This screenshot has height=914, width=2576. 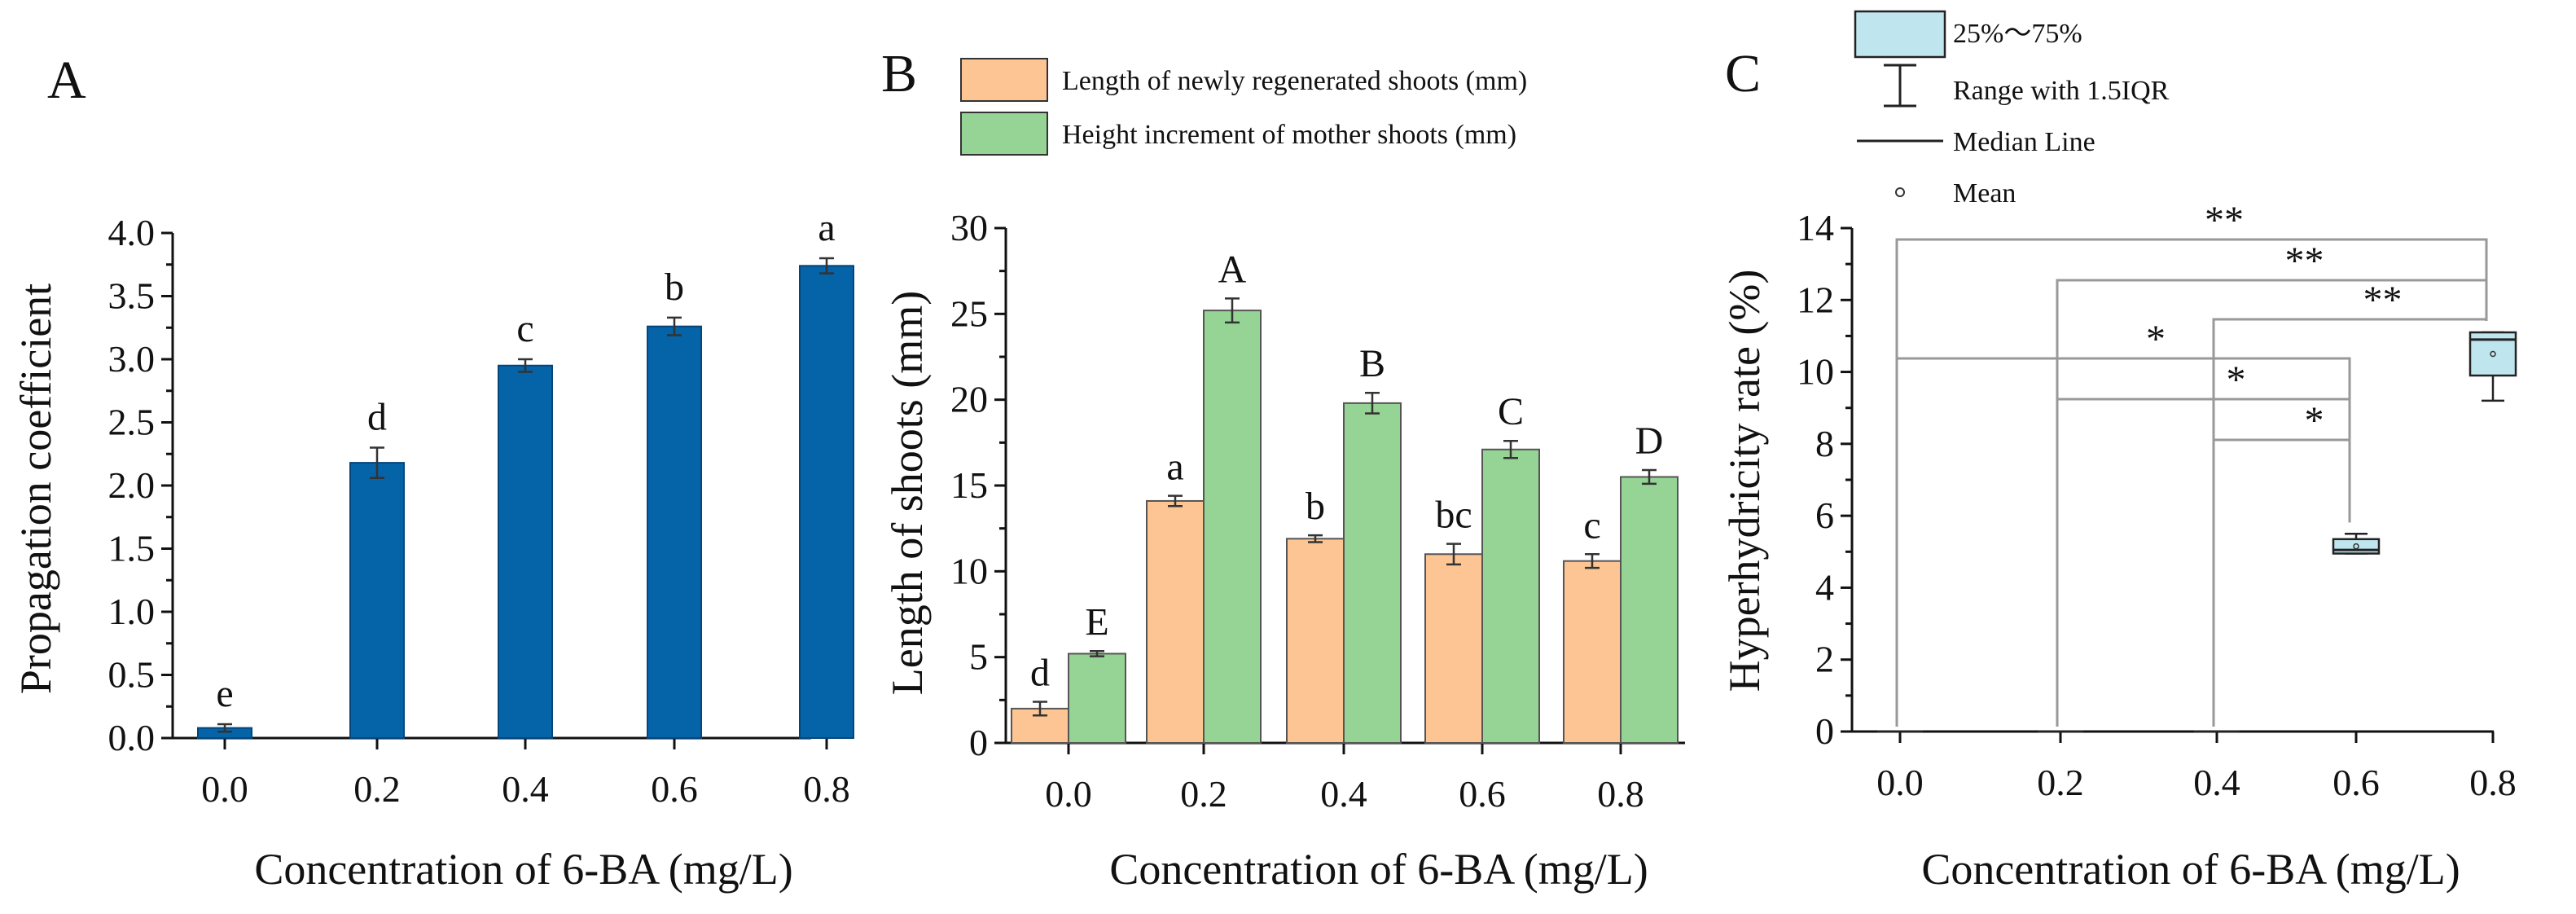 What do you see at coordinates (1096, 622) in the screenshot?
I see `significance-letter: E` at bounding box center [1096, 622].